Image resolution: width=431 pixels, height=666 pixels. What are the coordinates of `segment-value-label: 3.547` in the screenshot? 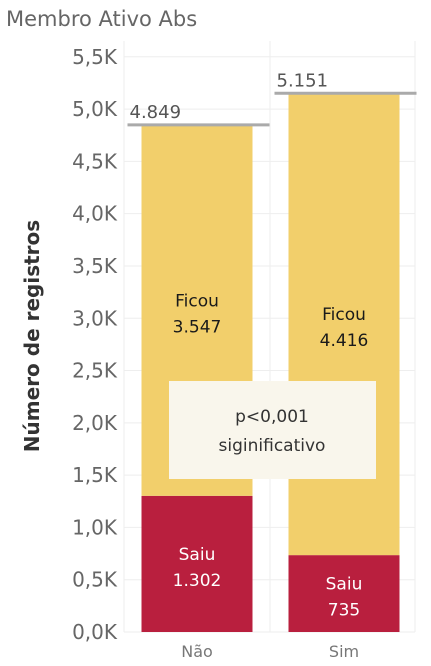 It's located at (197, 327).